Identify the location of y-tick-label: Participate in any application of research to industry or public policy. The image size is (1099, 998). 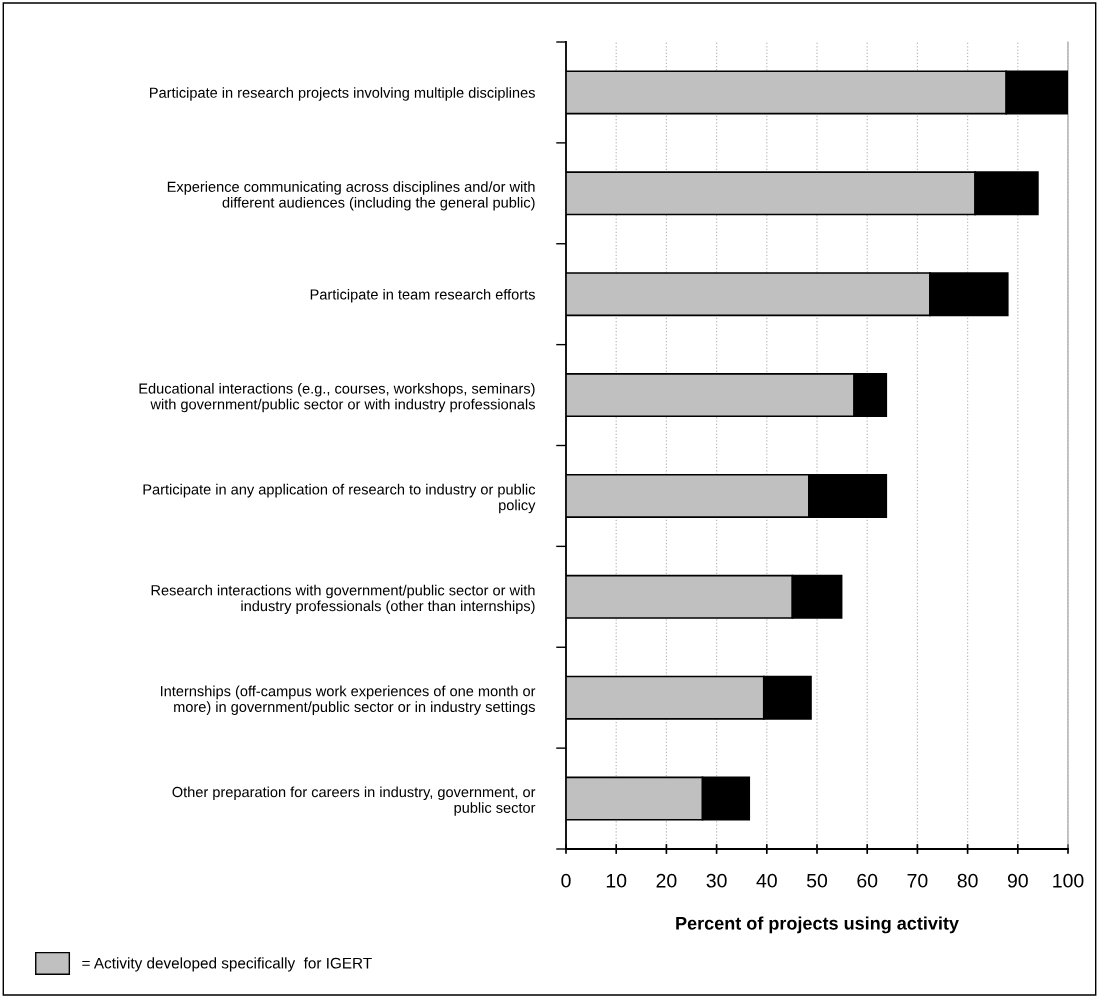
(339, 498).